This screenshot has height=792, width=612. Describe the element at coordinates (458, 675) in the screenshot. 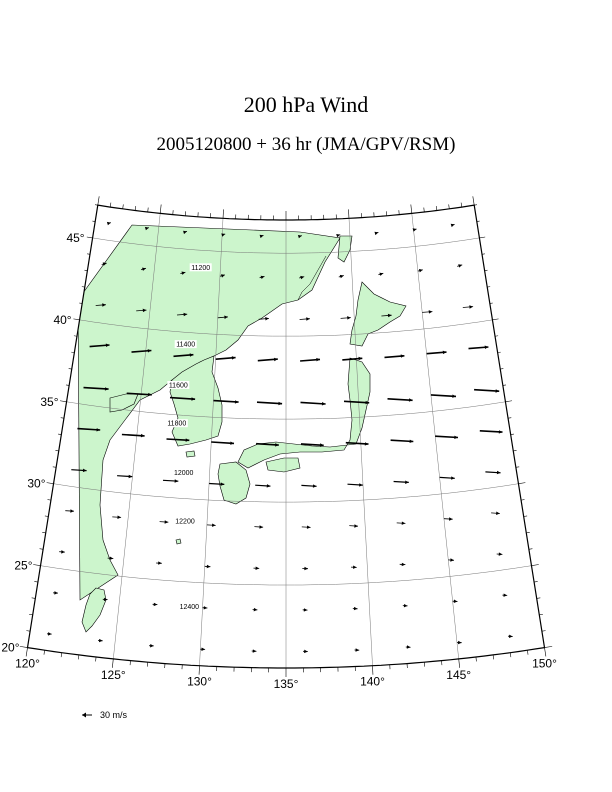

I see `longitude-label: 145°` at that location.